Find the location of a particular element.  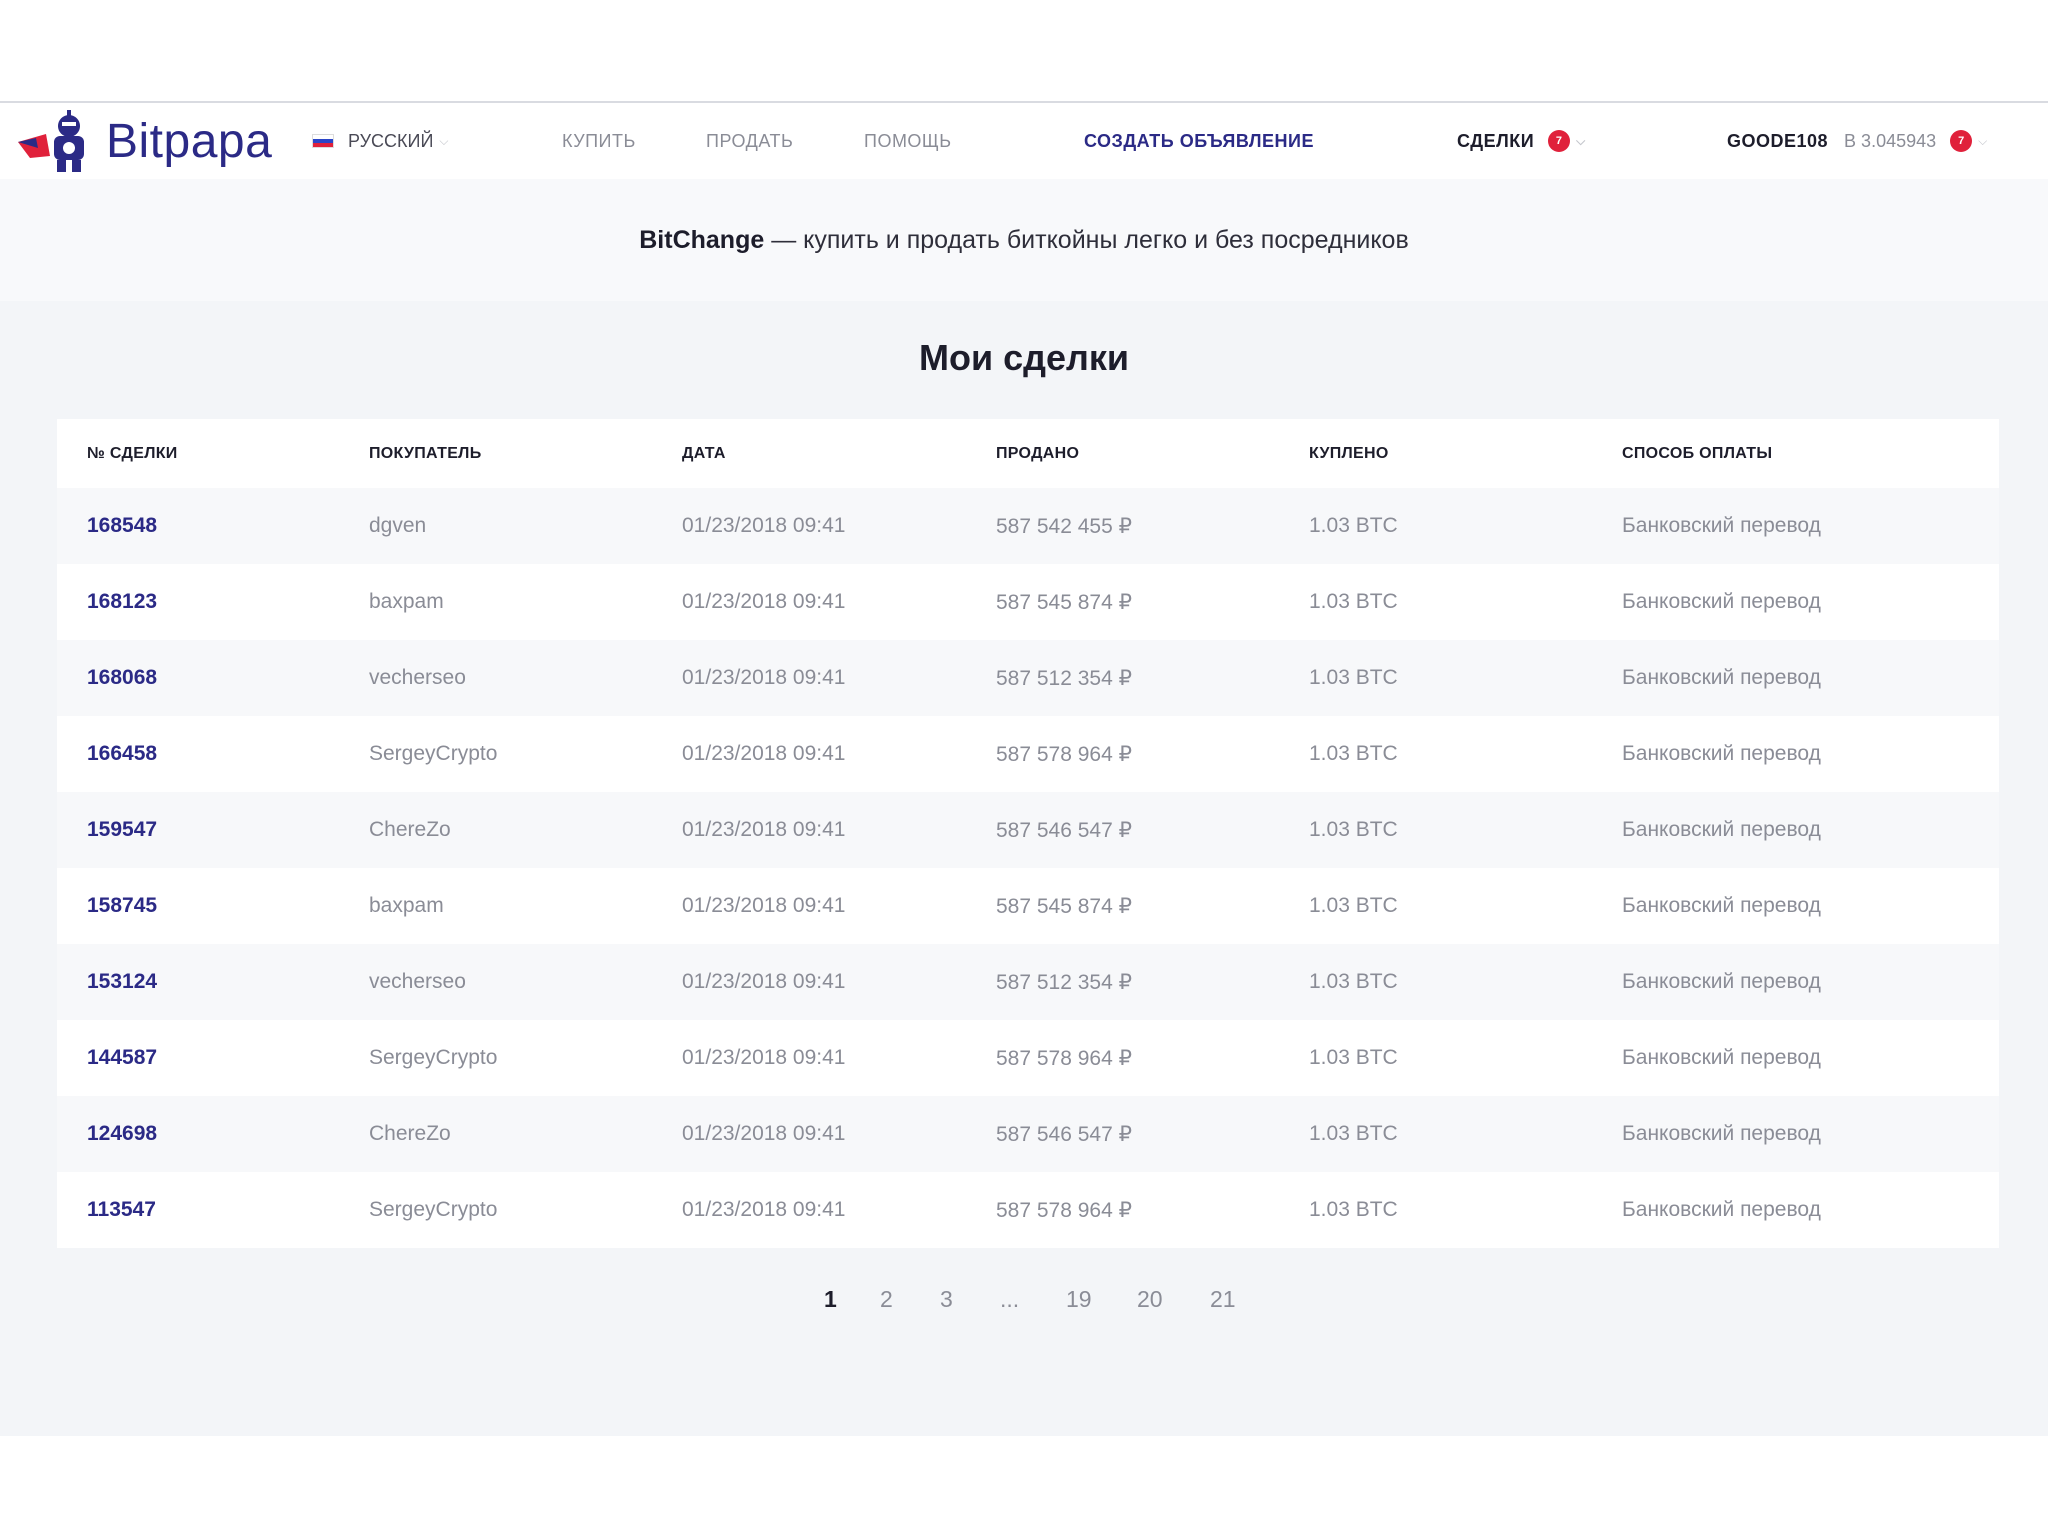

column-header-sold: ПРОДАНО is located at coordinates (1038, 453).